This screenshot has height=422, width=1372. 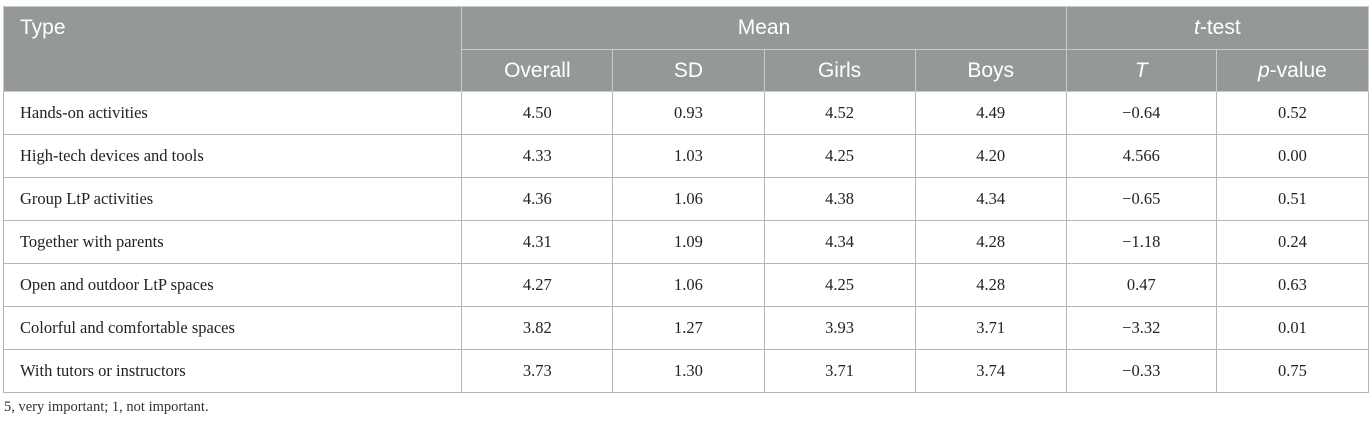 I want to click on cell-boys: 4.49, so click(x=990, y=113).